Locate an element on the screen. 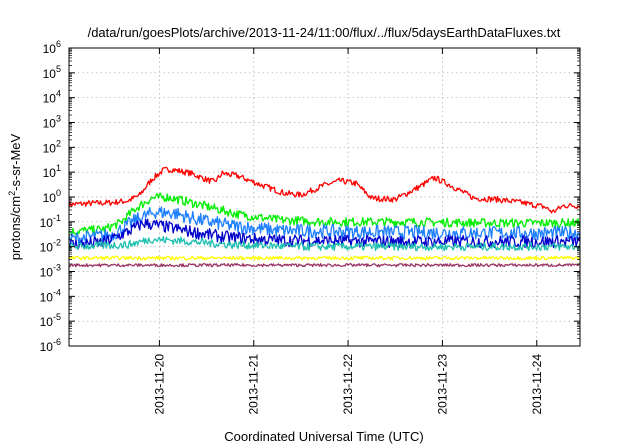  y-axis-label-prefix: protons/cm is located at coordinates (15, 228).